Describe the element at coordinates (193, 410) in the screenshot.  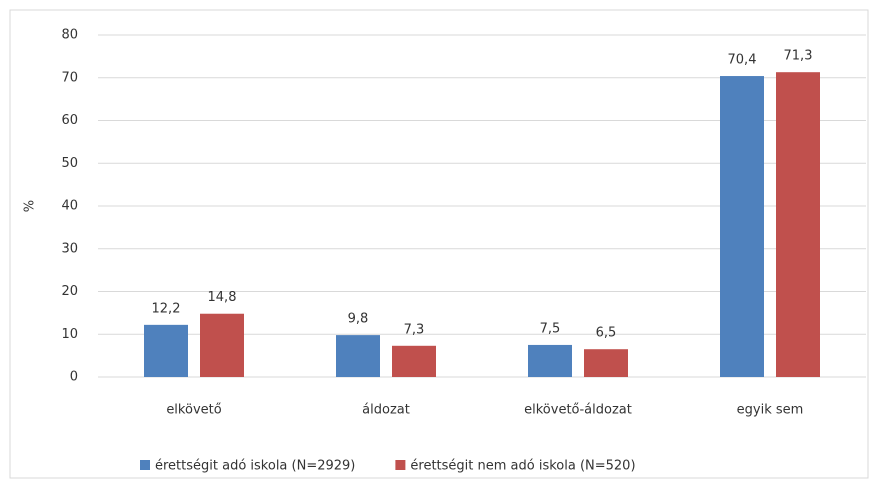
I see `x-tick-label: elkövető` at that location.